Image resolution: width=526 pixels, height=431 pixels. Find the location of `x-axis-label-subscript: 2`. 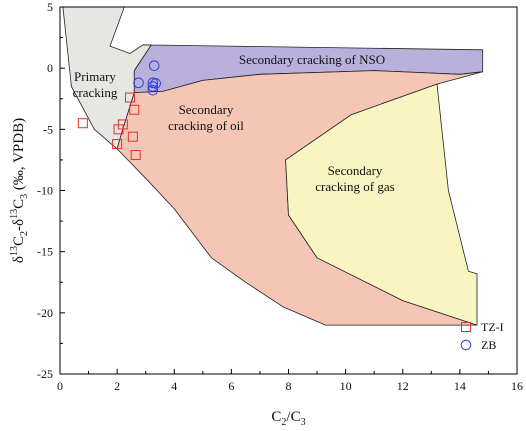

x-axis-label-subscript: 2 is located at coordinates (283, 422).